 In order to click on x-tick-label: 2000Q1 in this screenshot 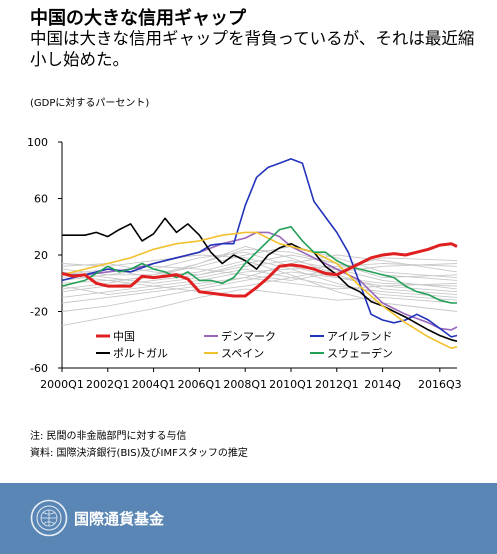, I will do `click(62, 384)`.